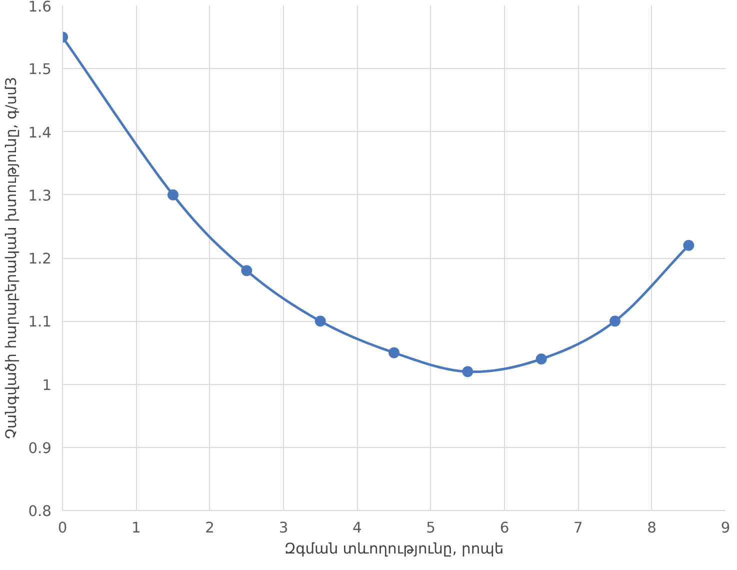 Image resolution: width=737 pixels, height=570 pixels. I want to click on x-tick-label: 6, so click(505, 528).